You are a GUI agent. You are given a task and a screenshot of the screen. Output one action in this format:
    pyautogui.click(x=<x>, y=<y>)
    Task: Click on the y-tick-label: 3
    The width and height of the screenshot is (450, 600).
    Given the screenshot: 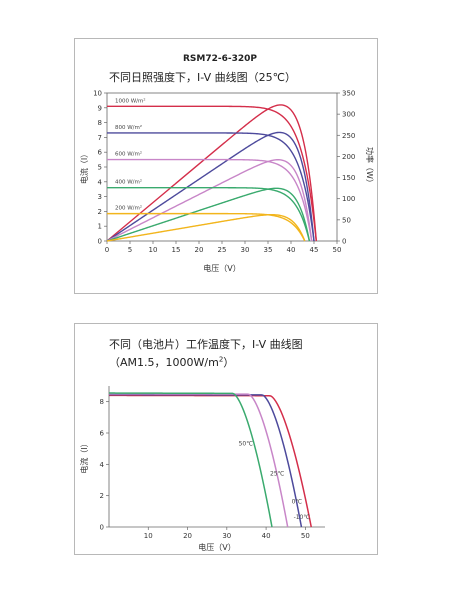 What is the action you would take?
    pyautogui.click(x=100, y=197)
    